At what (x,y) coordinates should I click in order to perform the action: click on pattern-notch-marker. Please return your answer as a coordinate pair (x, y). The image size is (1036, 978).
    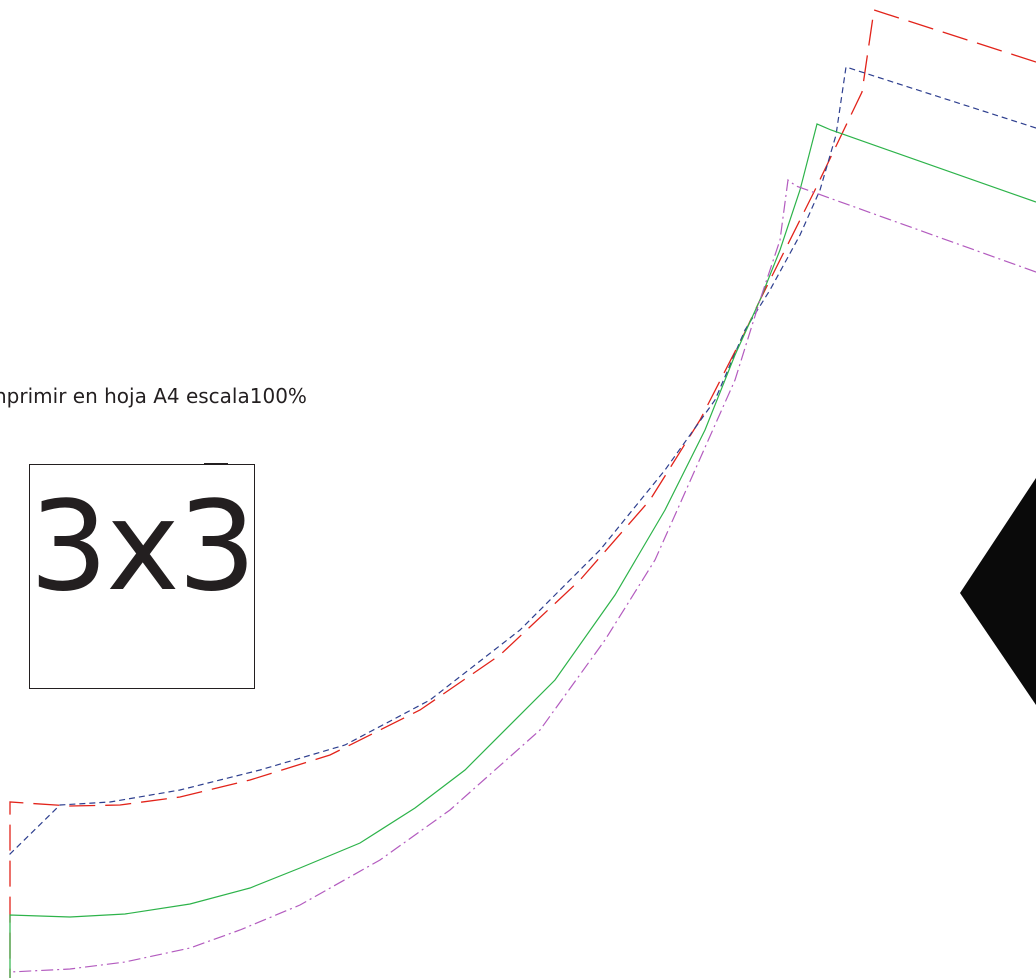
    Looking at the image, I should click on (998, 591).